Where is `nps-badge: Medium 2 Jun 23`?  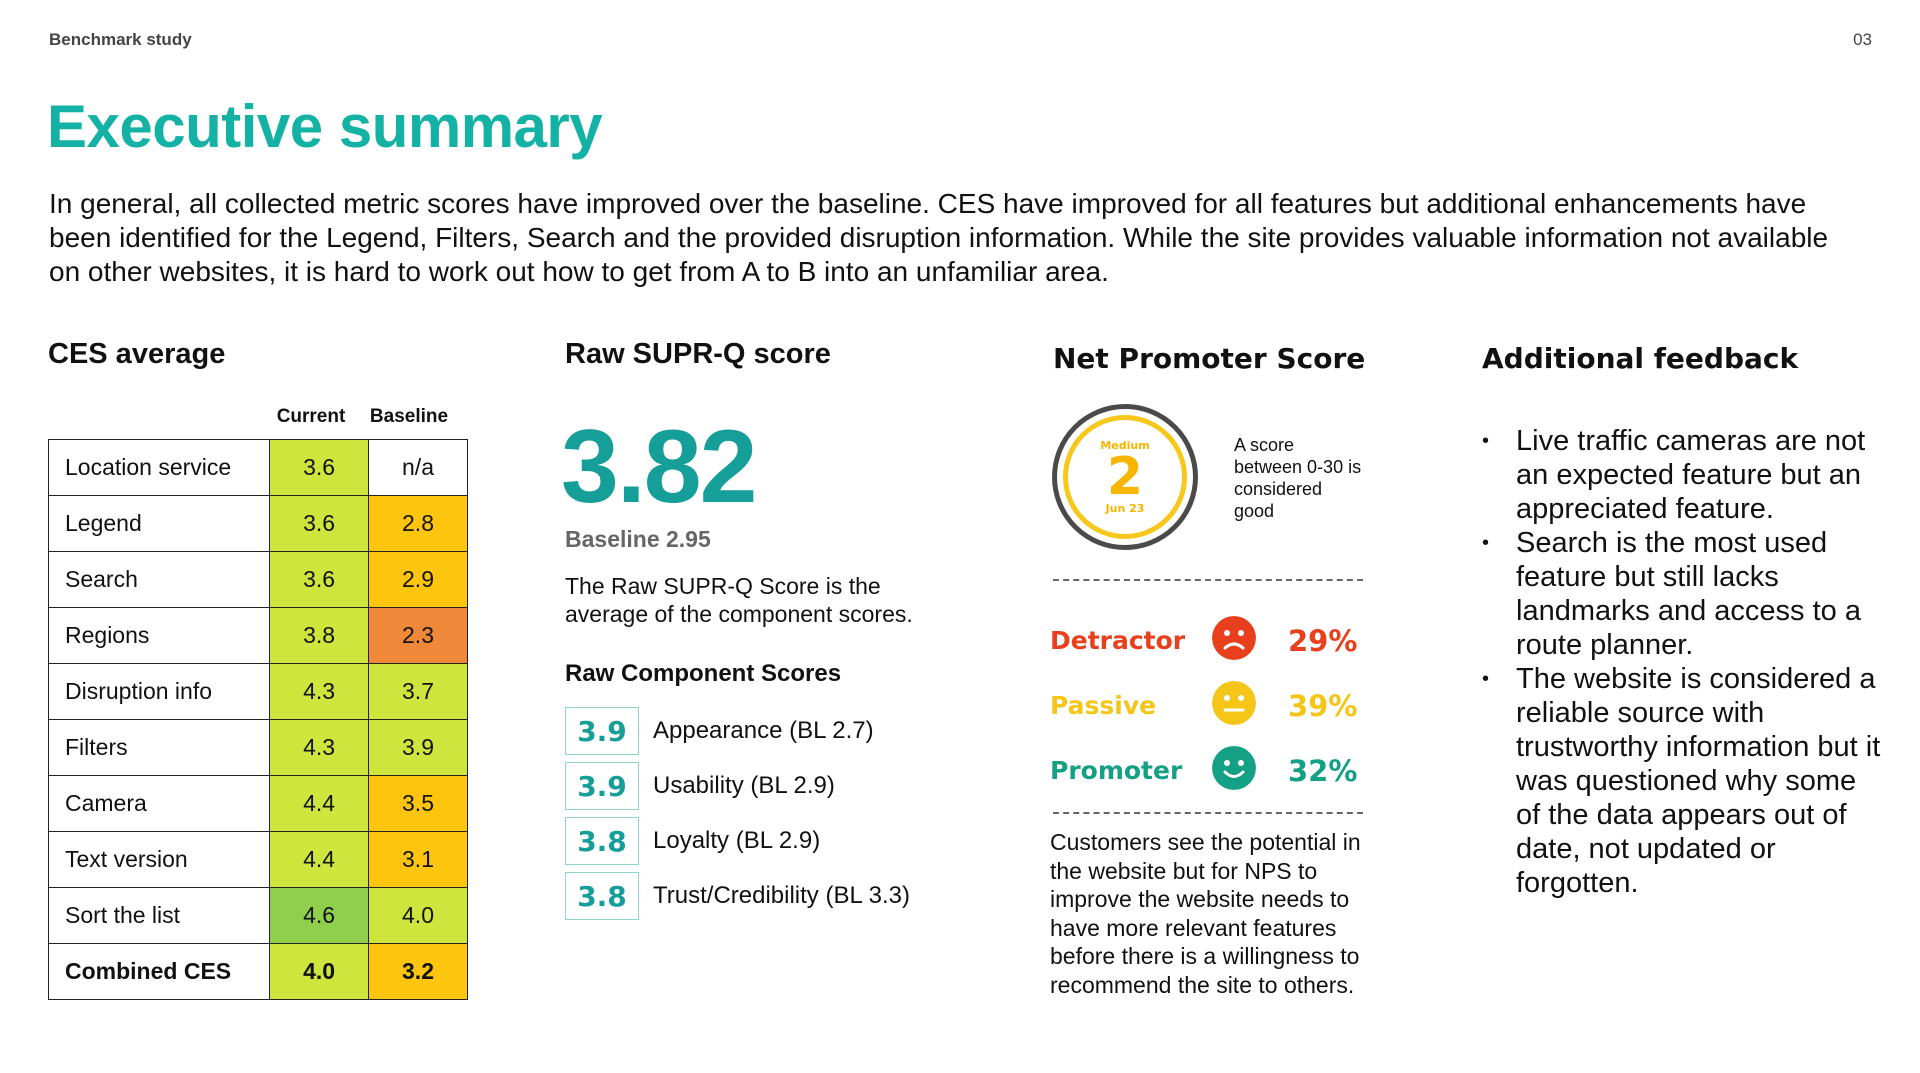
nps-badge: Medium 2 Jun 23 is located at coordinates (1125, 477).